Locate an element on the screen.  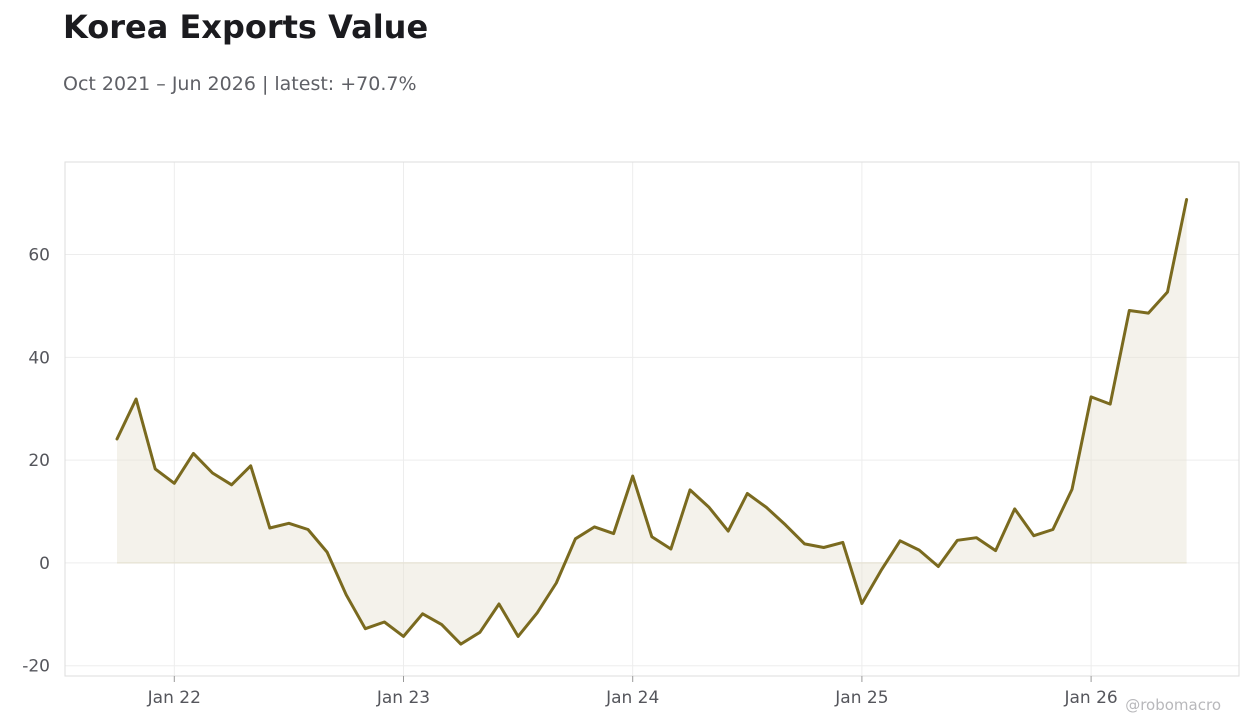
x-tick-label: Jan 22 is located at coordinates (174, 698).